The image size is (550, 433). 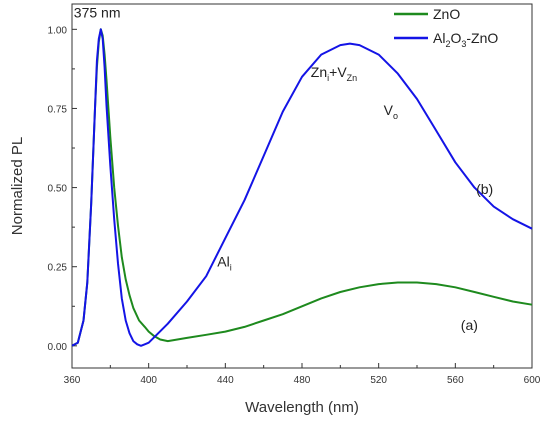 What do you see at coordinates (17, 186) in the screenshot?
I see `y-axis-title: Normalized PL` at bounding box center [17, 186].